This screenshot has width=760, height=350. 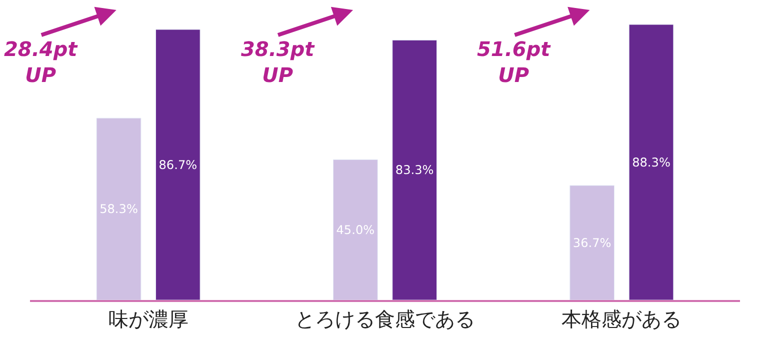 What do you see at coordinates (622, 319) in the screenshot?
I see `x-tick-label: 本格感がある` at bounding box center [622, 319].